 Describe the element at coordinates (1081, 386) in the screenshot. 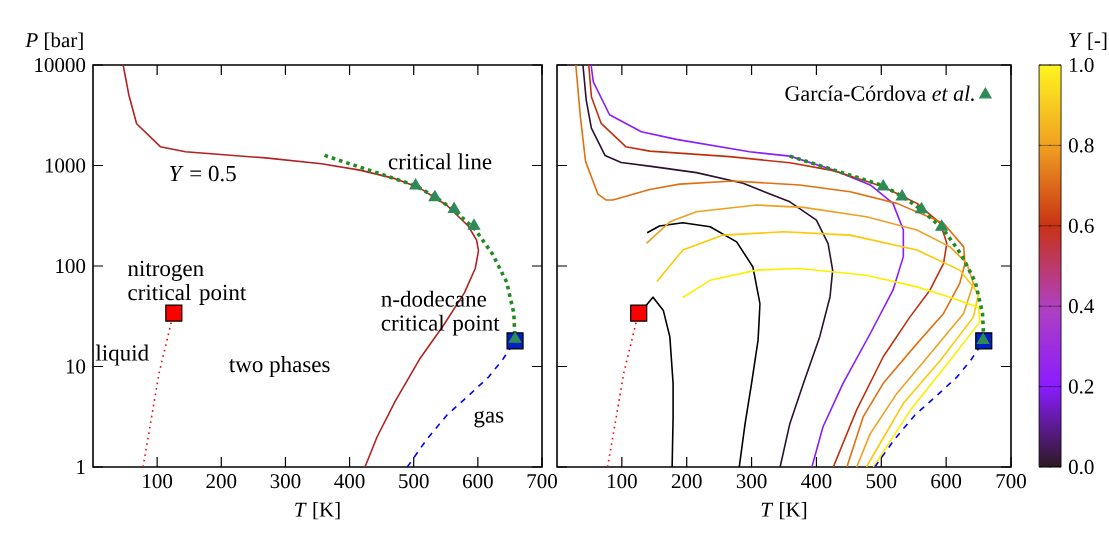

I see `color-bar-label: 0.2` at that location.